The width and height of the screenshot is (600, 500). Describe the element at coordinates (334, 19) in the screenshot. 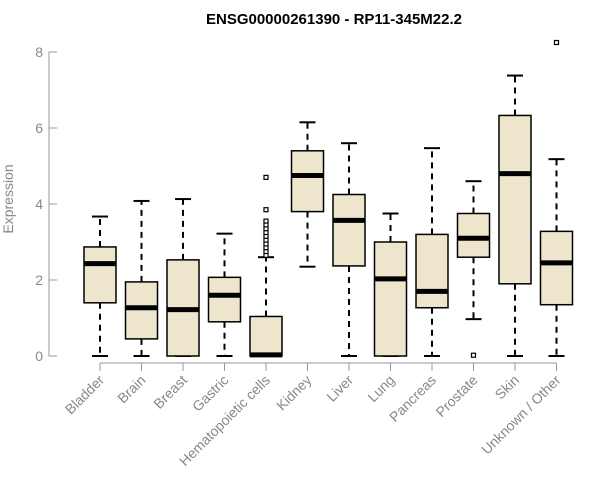

I see `chart-title: ENSG00000261390 - RP11-345M22.2` at that location.